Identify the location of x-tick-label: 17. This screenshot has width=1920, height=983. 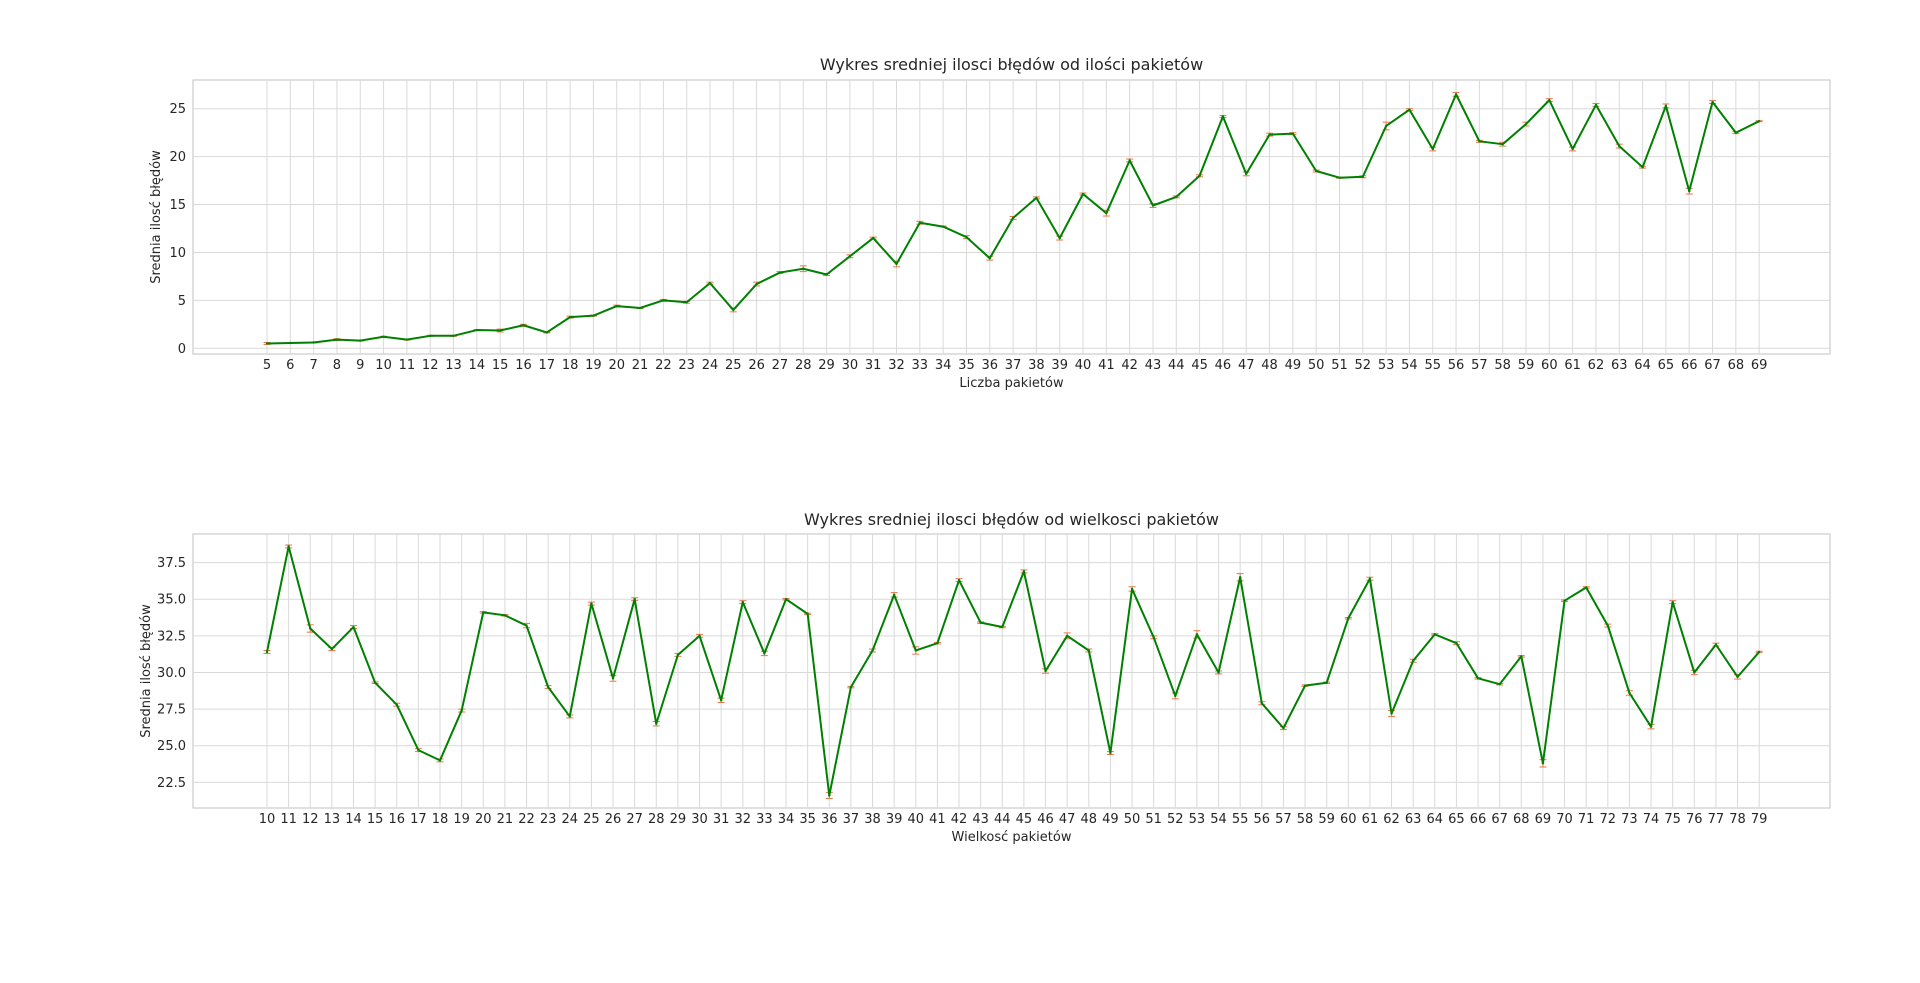
(547, 365).